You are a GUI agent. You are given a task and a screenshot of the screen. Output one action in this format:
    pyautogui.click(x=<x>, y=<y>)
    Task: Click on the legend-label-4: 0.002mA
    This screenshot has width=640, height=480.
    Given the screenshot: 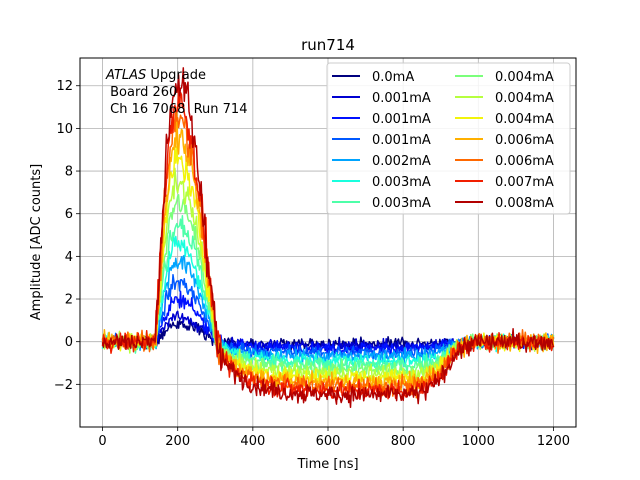 What is the action you would take?
    pyautogui.click(x=401, y=161)
    